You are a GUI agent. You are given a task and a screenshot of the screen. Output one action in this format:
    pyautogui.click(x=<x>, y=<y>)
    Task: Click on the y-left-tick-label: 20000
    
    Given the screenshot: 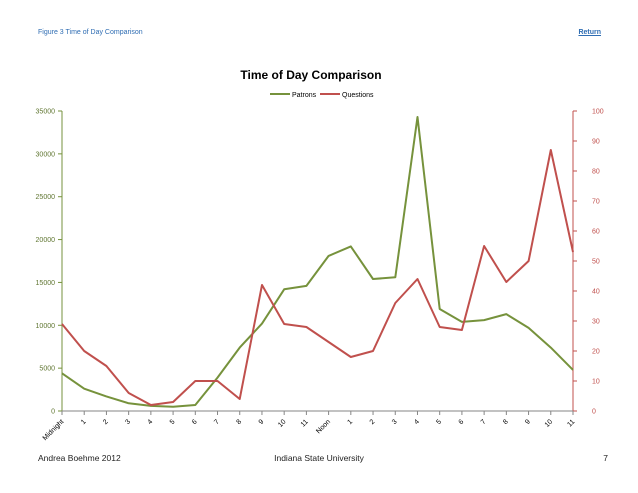 What is the action you would take?
    pyautogui.click(x=46, y=240)
    